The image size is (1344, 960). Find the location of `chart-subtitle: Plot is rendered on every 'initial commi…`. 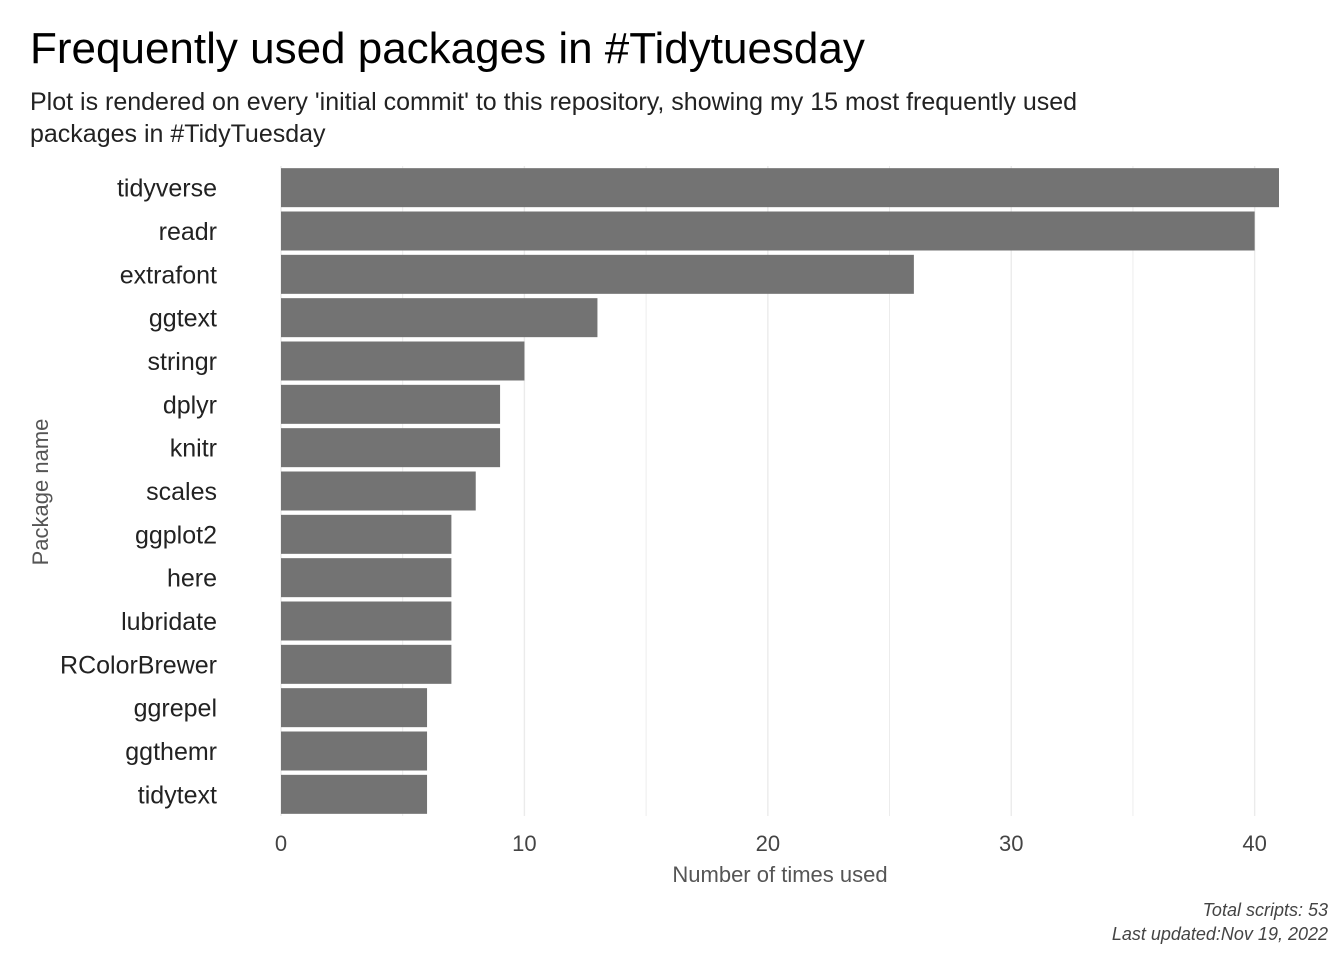

chart-subtitle: Plot is rendered on every 'initial commi… is located at coordinates (554, 118).